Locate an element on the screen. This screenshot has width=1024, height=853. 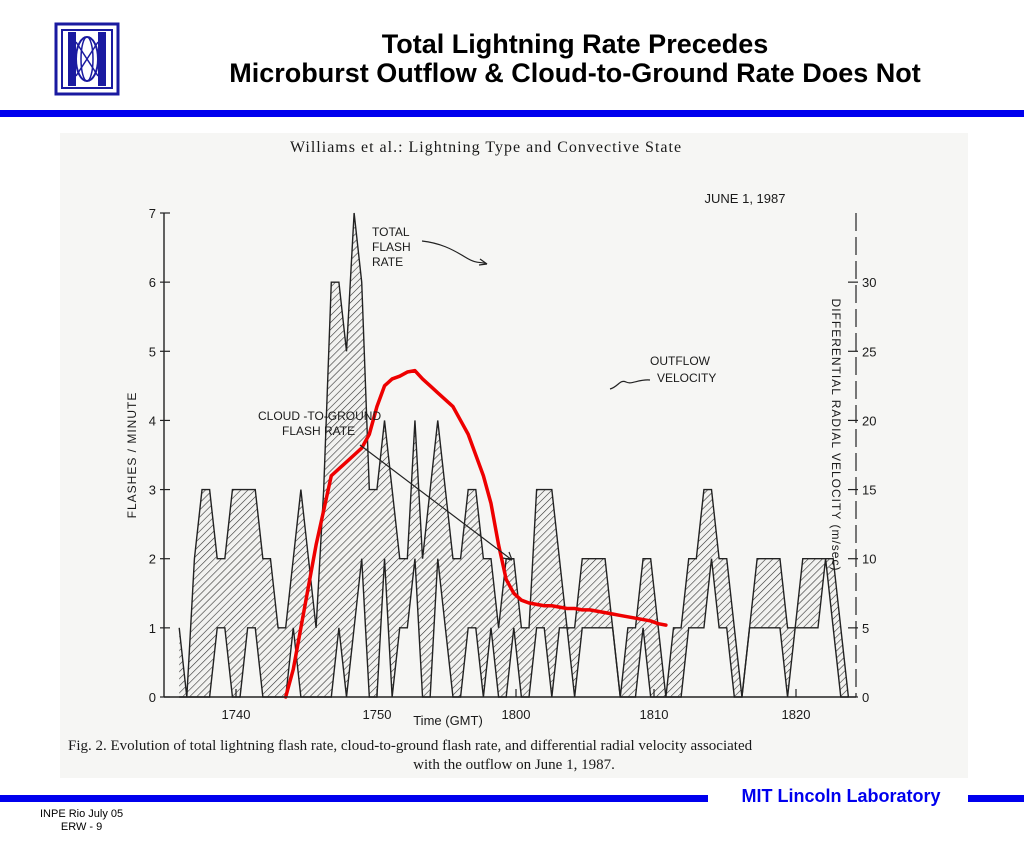
y-axis-title: FLASHES / MINUTE is located at coordinates (132, 455).